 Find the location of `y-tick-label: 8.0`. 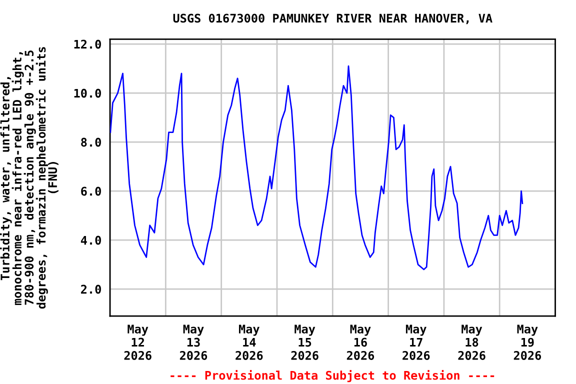

y-tick-label: 8.0 is located at coordinates (91, 142).